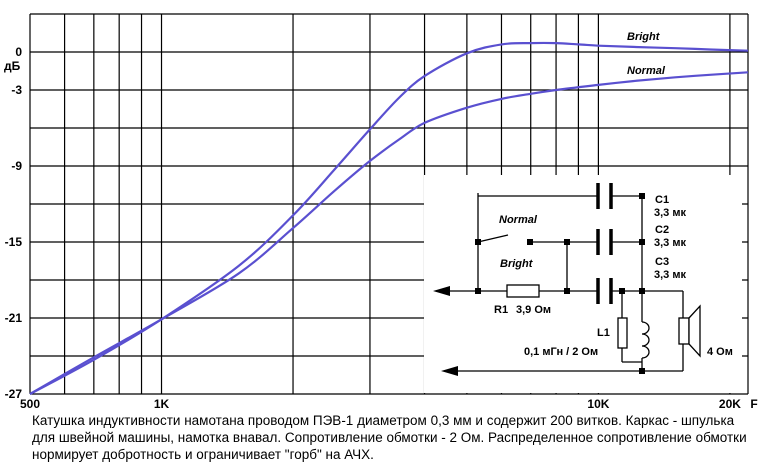  Describe the element at coordinates (14, 242) in the screenshot. I see `y-tick-label: -15` at that location.